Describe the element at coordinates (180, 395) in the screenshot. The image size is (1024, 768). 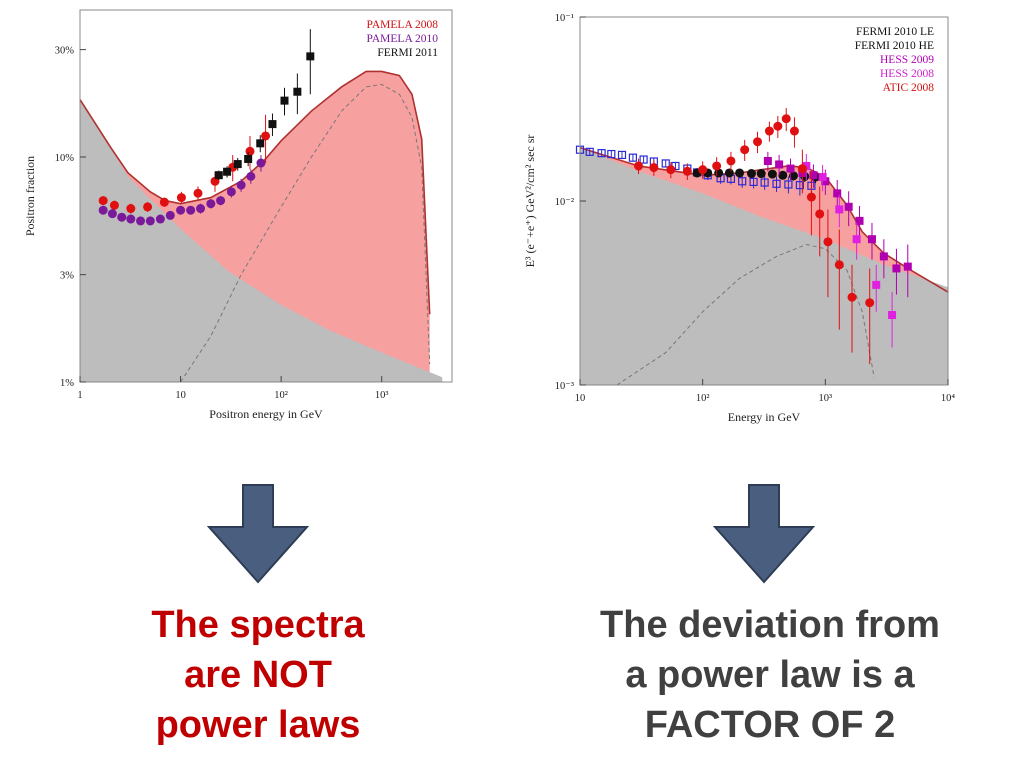
I see `x-tick-label: 10` at that location.